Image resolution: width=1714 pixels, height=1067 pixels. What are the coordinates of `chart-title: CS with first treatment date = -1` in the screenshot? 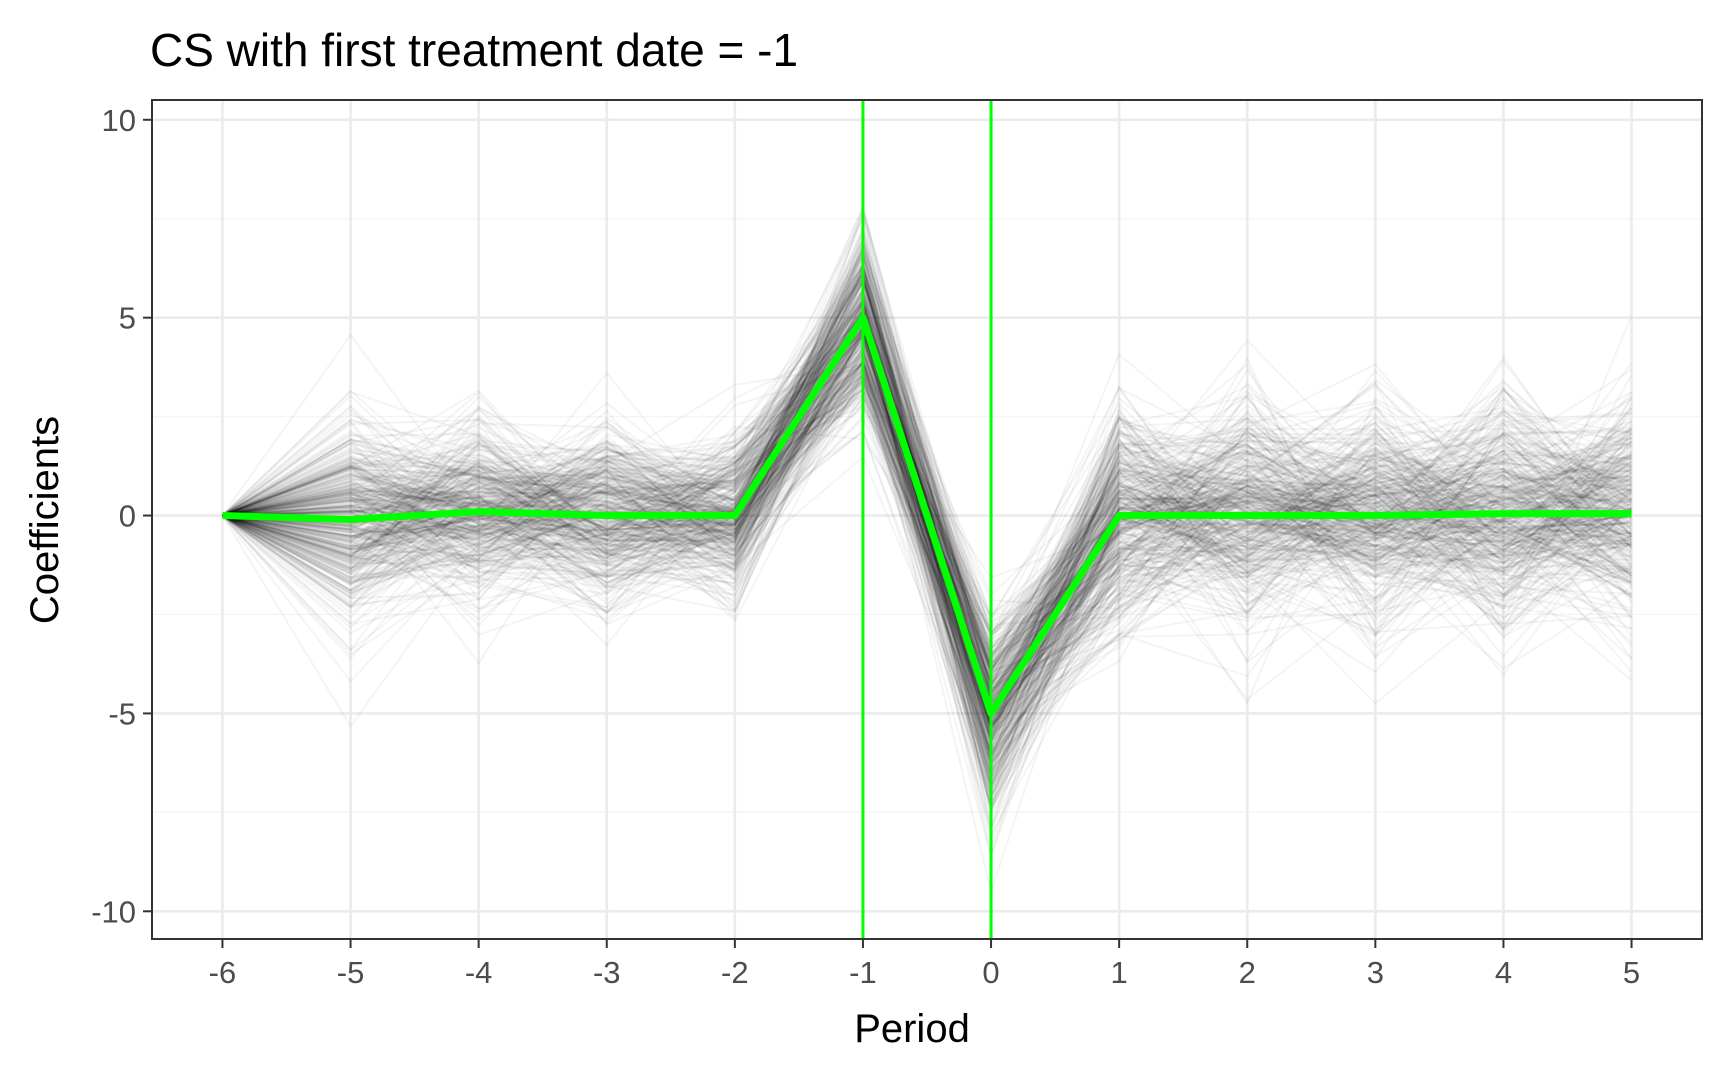 It's located at (474, 50).